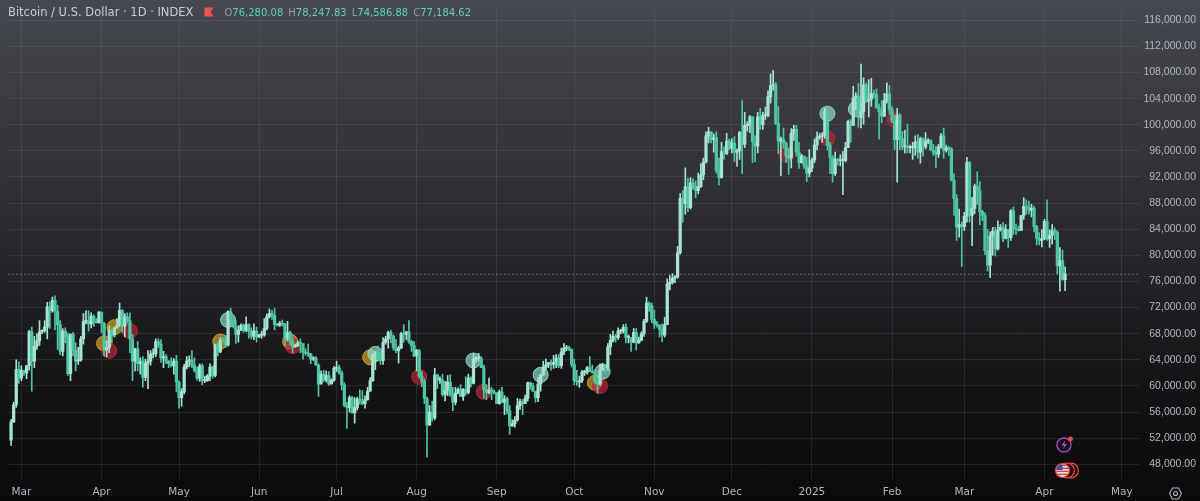 The height and width of the screenshot is (501, 1200). What do you see at coordinates (1173, 280) in the screenshot?
I see `y-tick-label: 76,000.00` at bounding box center [1173, 280].